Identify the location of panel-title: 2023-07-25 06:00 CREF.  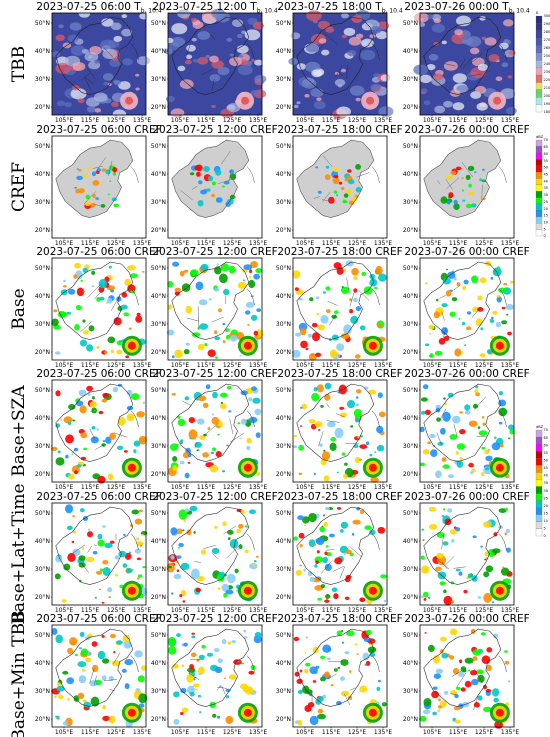
(98, 252).